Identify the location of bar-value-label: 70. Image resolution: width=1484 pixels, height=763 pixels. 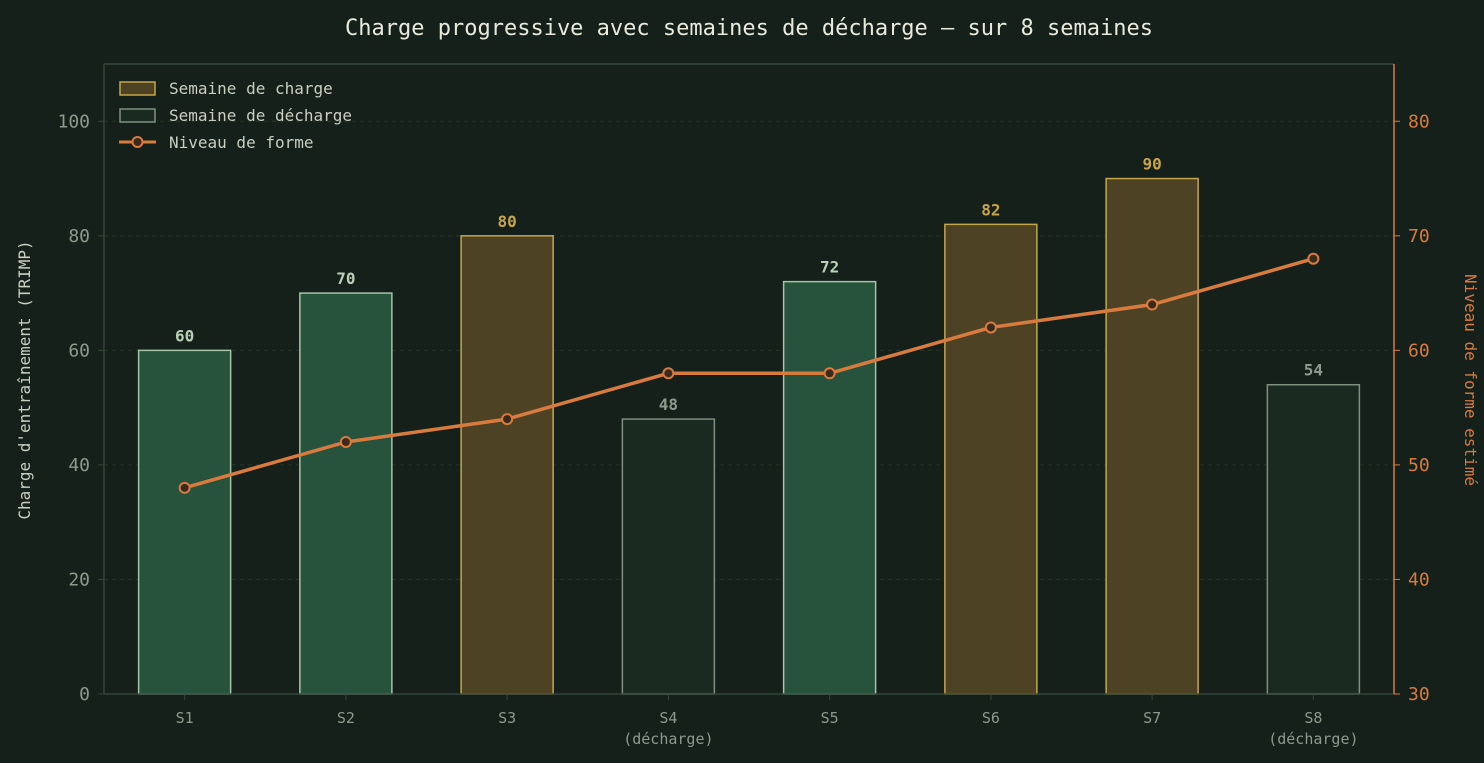
(345, 278).